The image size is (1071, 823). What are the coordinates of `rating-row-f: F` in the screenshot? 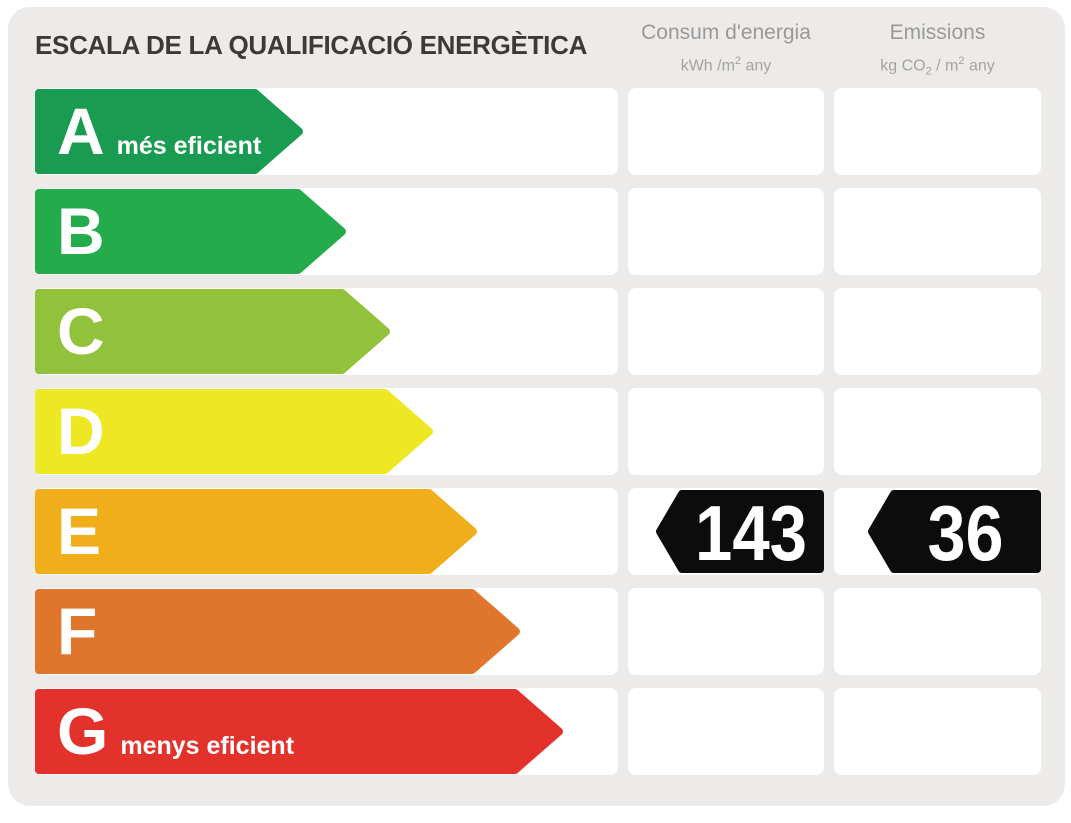 It's located at (535, 631).